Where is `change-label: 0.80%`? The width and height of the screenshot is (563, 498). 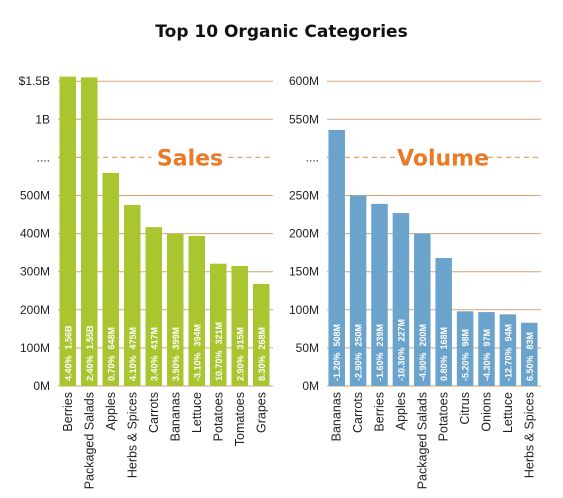 change-label: 0.80% is located at coordinates (444, 368).